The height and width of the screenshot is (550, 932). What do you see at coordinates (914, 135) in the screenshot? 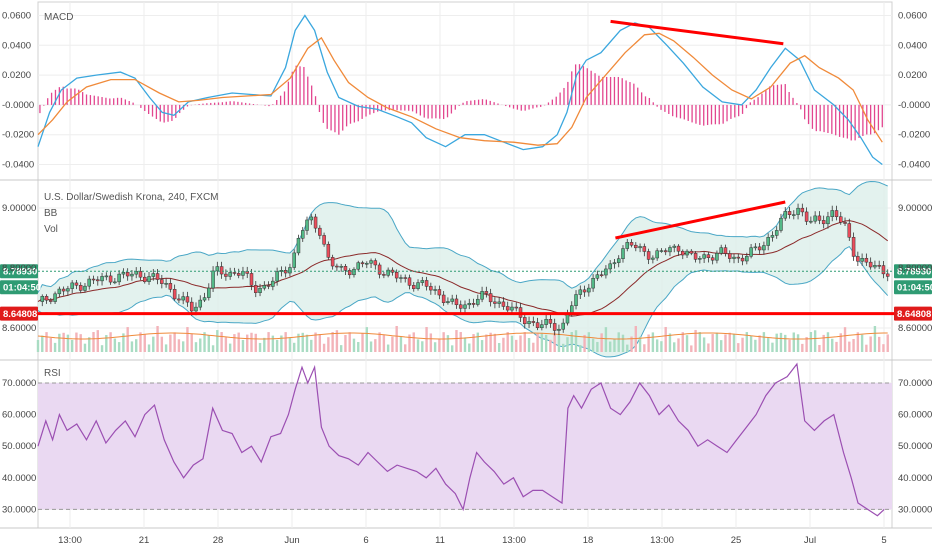
I see `macd-y-tick-right: -0.0200` at bounding box center [914, 135].